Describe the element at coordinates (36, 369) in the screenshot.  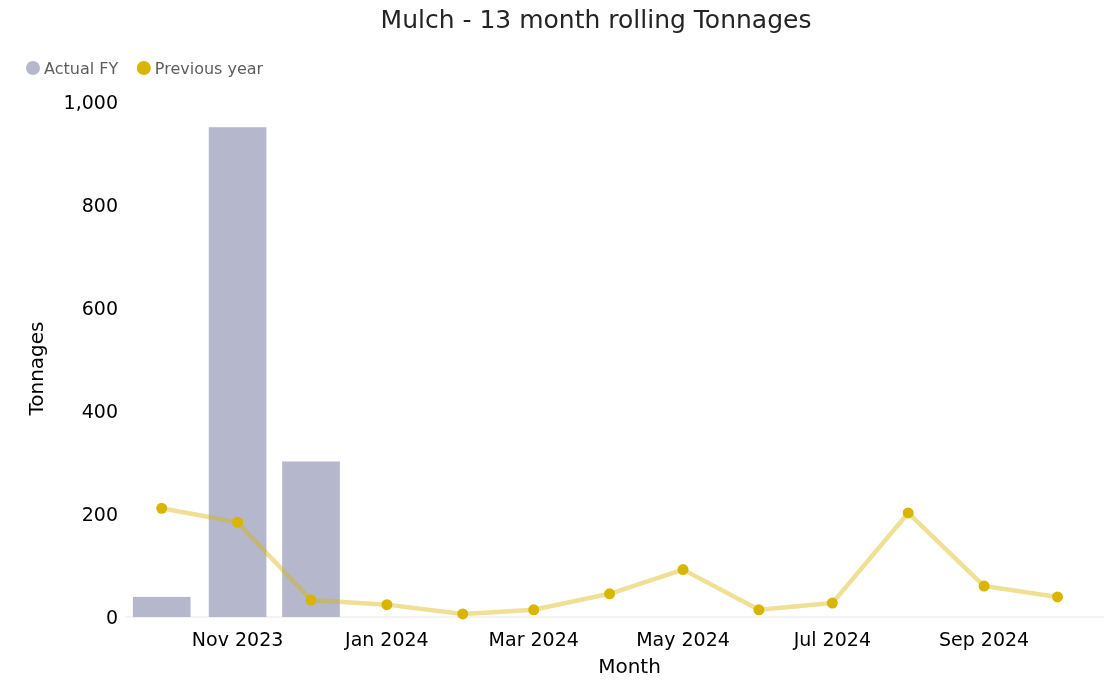
I see `y-axis-title: Tonnages` at that location.